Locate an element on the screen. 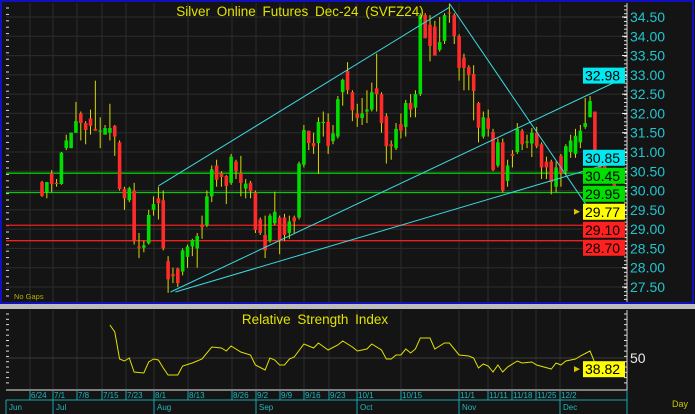 This screenshot has height=414, width=695. month-label: Jul is located at coordinates (61, 407).